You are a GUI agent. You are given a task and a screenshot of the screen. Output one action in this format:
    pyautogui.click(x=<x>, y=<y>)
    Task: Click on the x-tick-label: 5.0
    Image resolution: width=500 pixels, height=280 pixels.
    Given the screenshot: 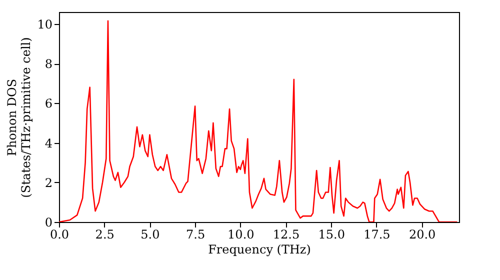 What is the action you would take?
    pyautogui.click(x=150, y=235)
    